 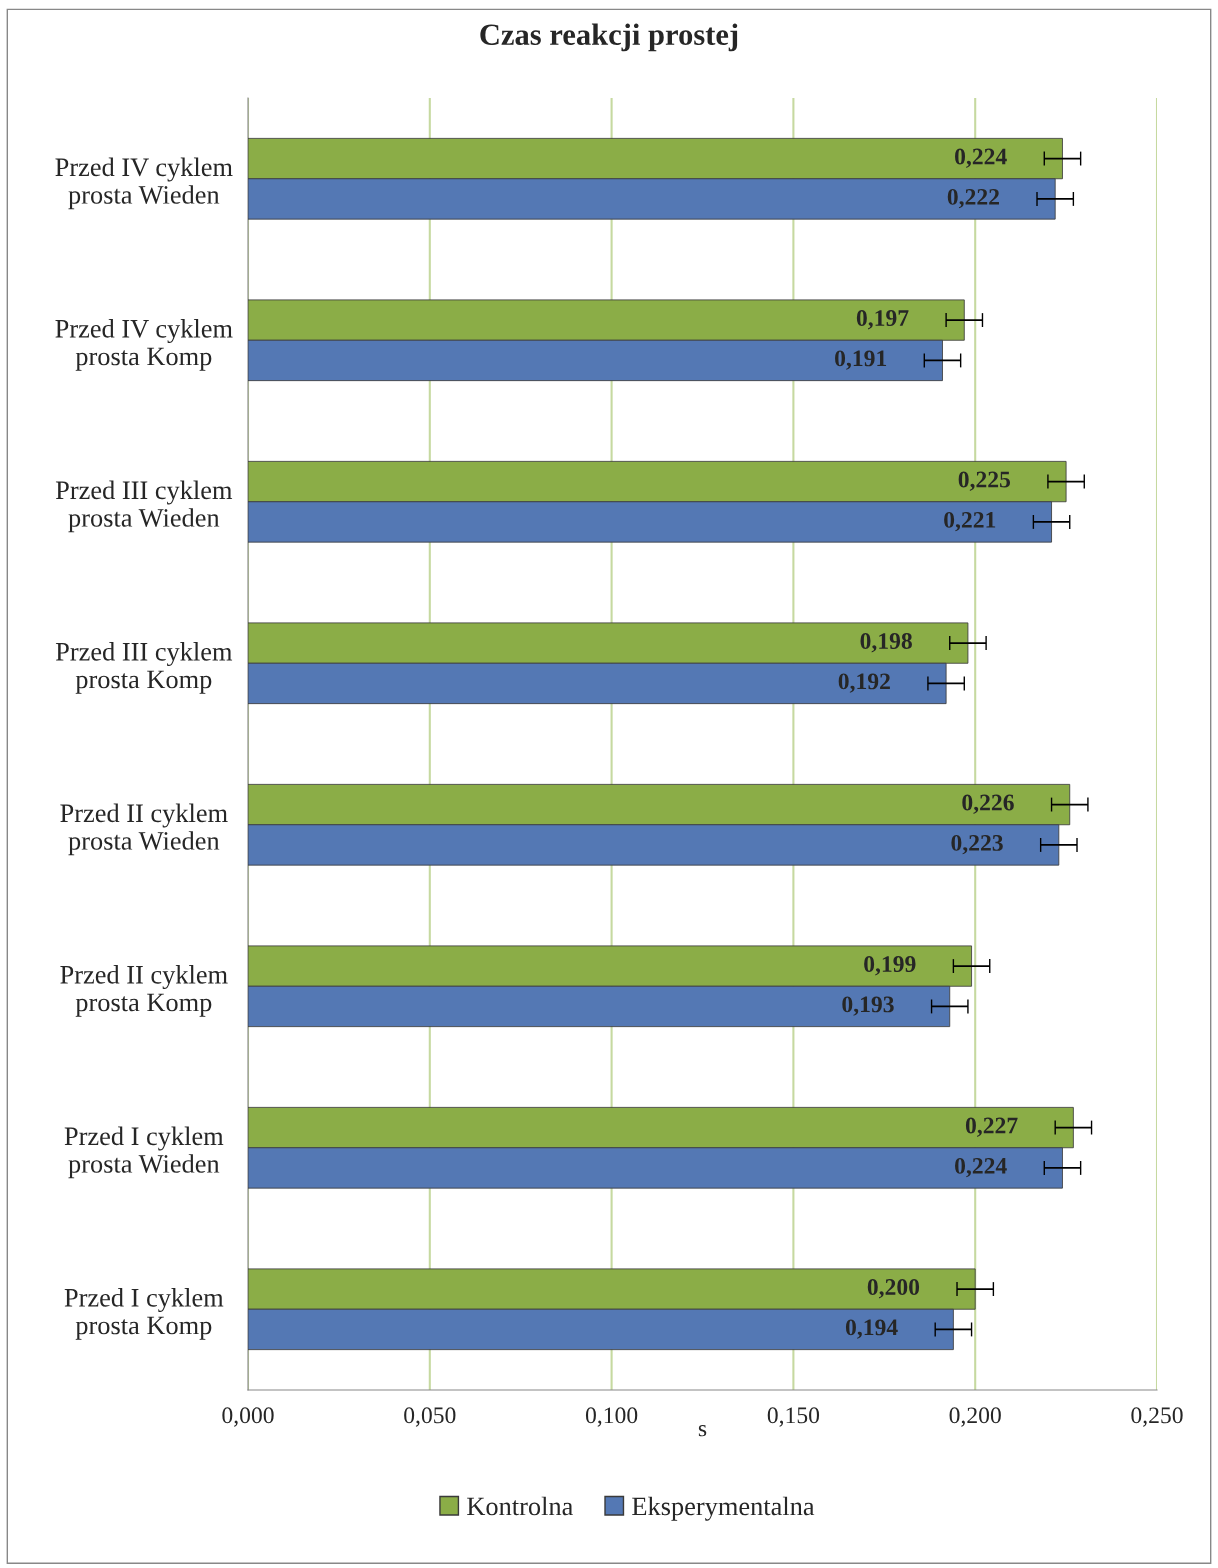 I want to click on data-label: 0,200, so click(x=893, y=1289).